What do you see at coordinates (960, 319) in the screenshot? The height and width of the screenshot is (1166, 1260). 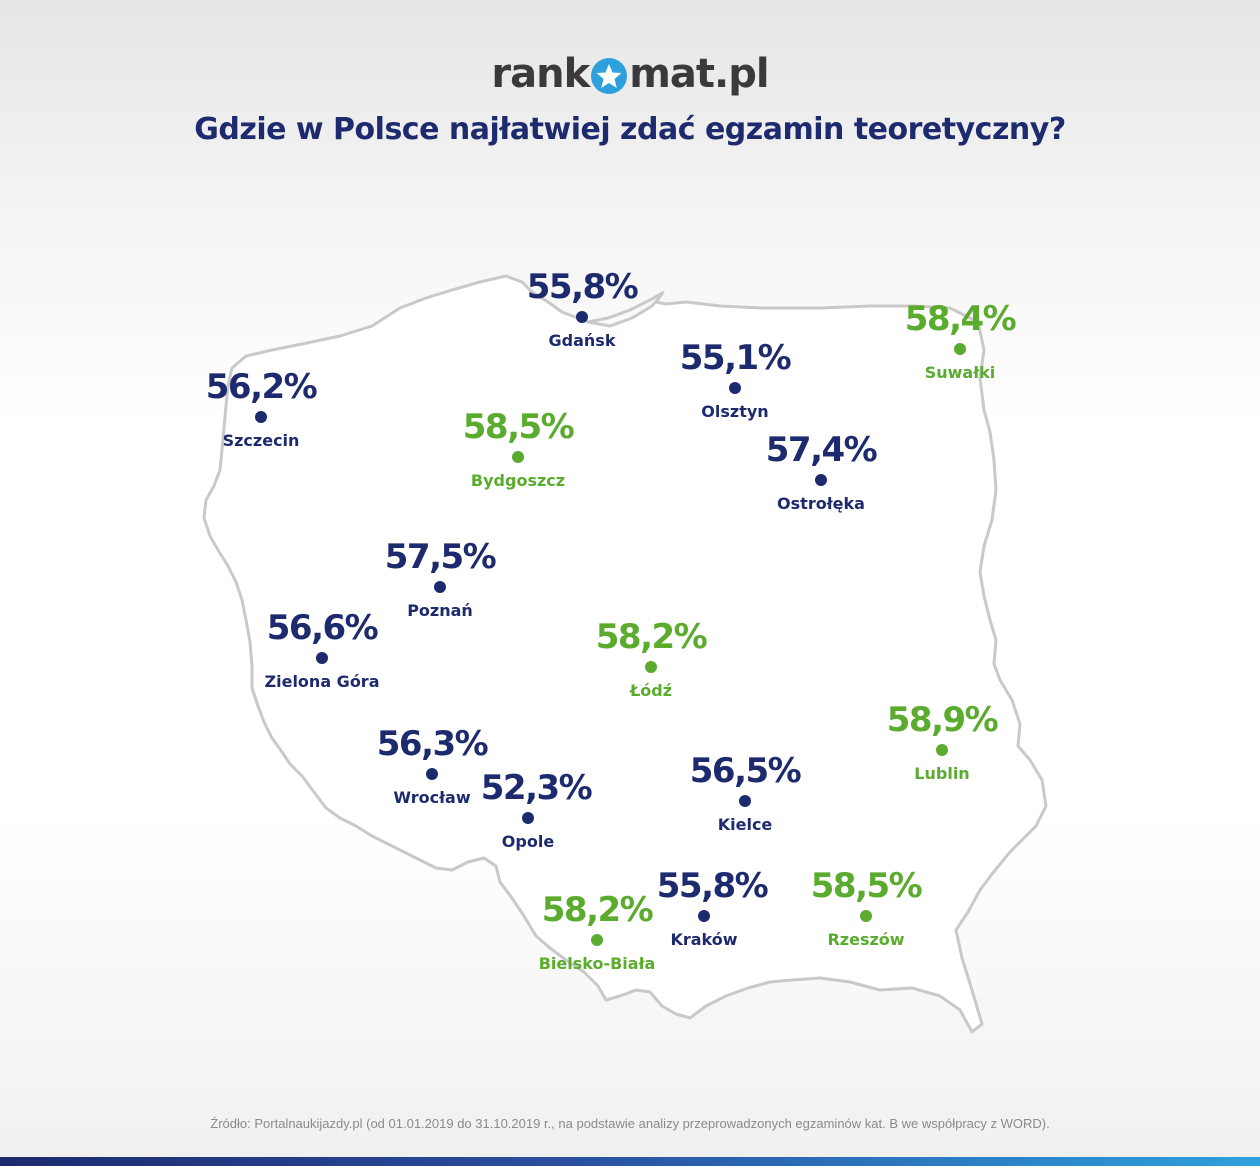 I see `city-percentage: 58,4%` at bounding box center [960, 319].